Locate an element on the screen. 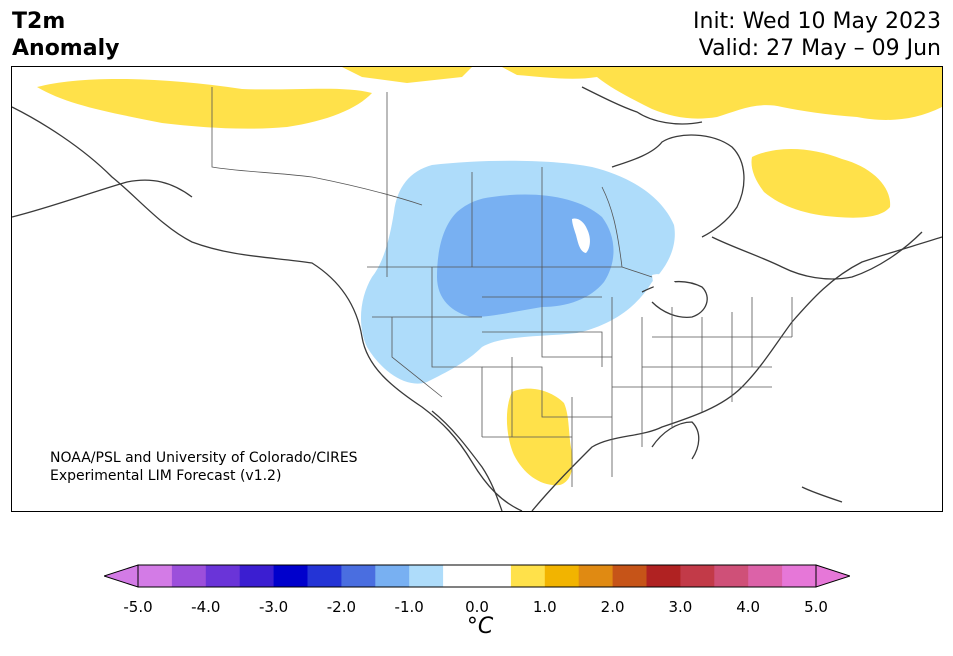 The width and height of the screenshot is (953, 656). colorbar-tick-label: 0.0 is located at coordinates (477, 607).